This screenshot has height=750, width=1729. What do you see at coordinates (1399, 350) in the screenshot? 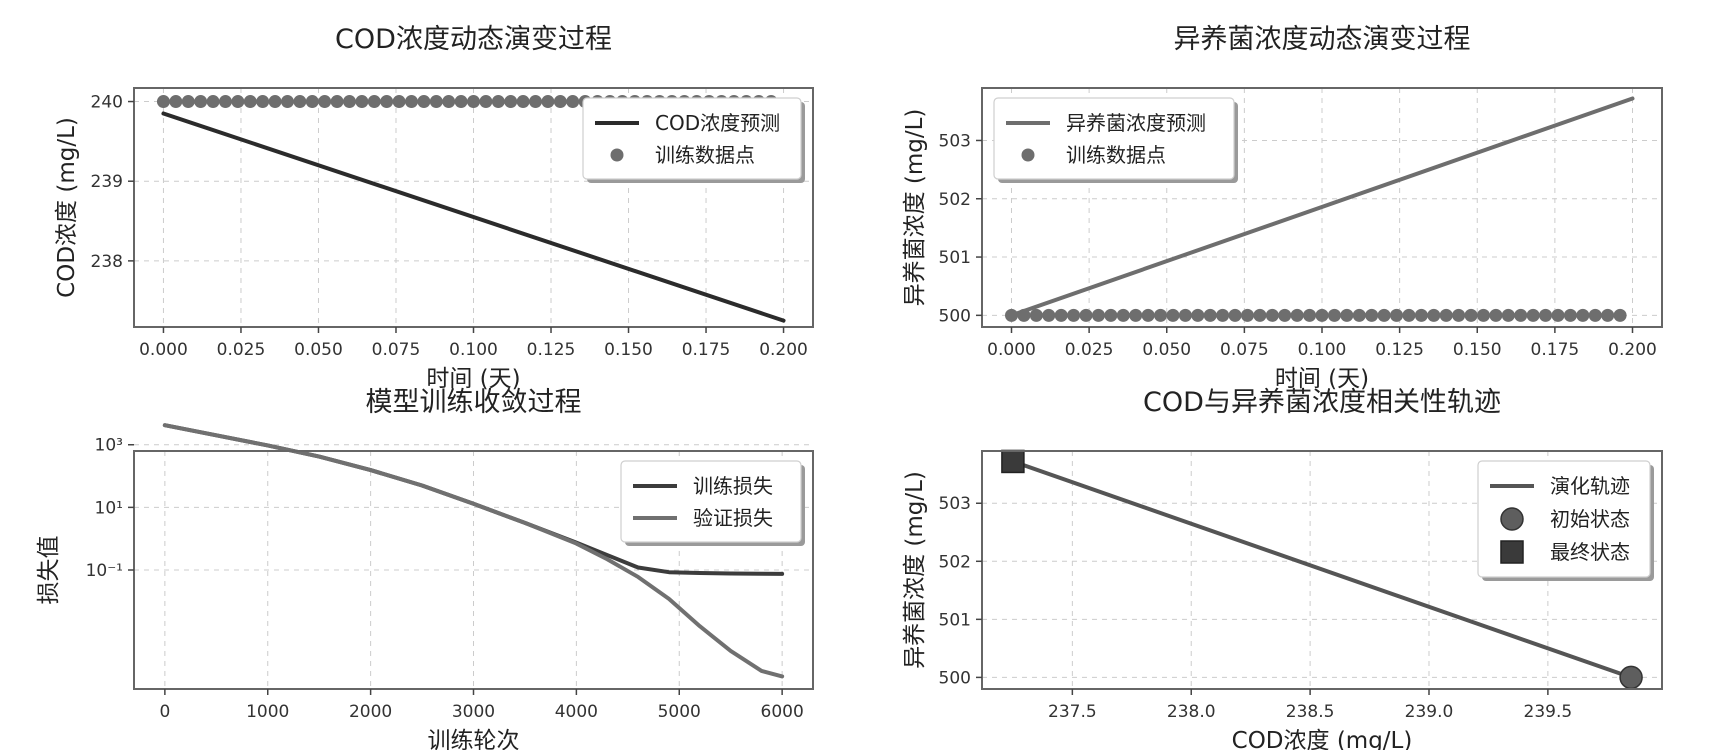
I see `x-tick-label: 0.125` at bounding box center [1399, 350].